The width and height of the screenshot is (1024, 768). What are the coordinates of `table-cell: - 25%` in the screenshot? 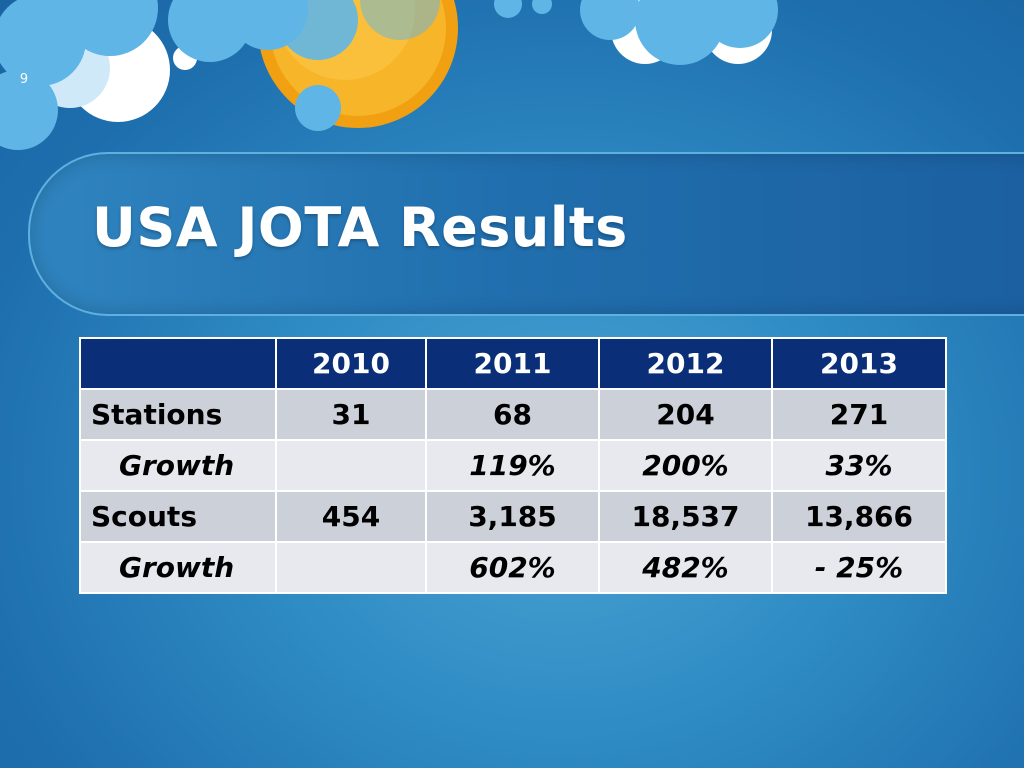 It's located at (859, 567).